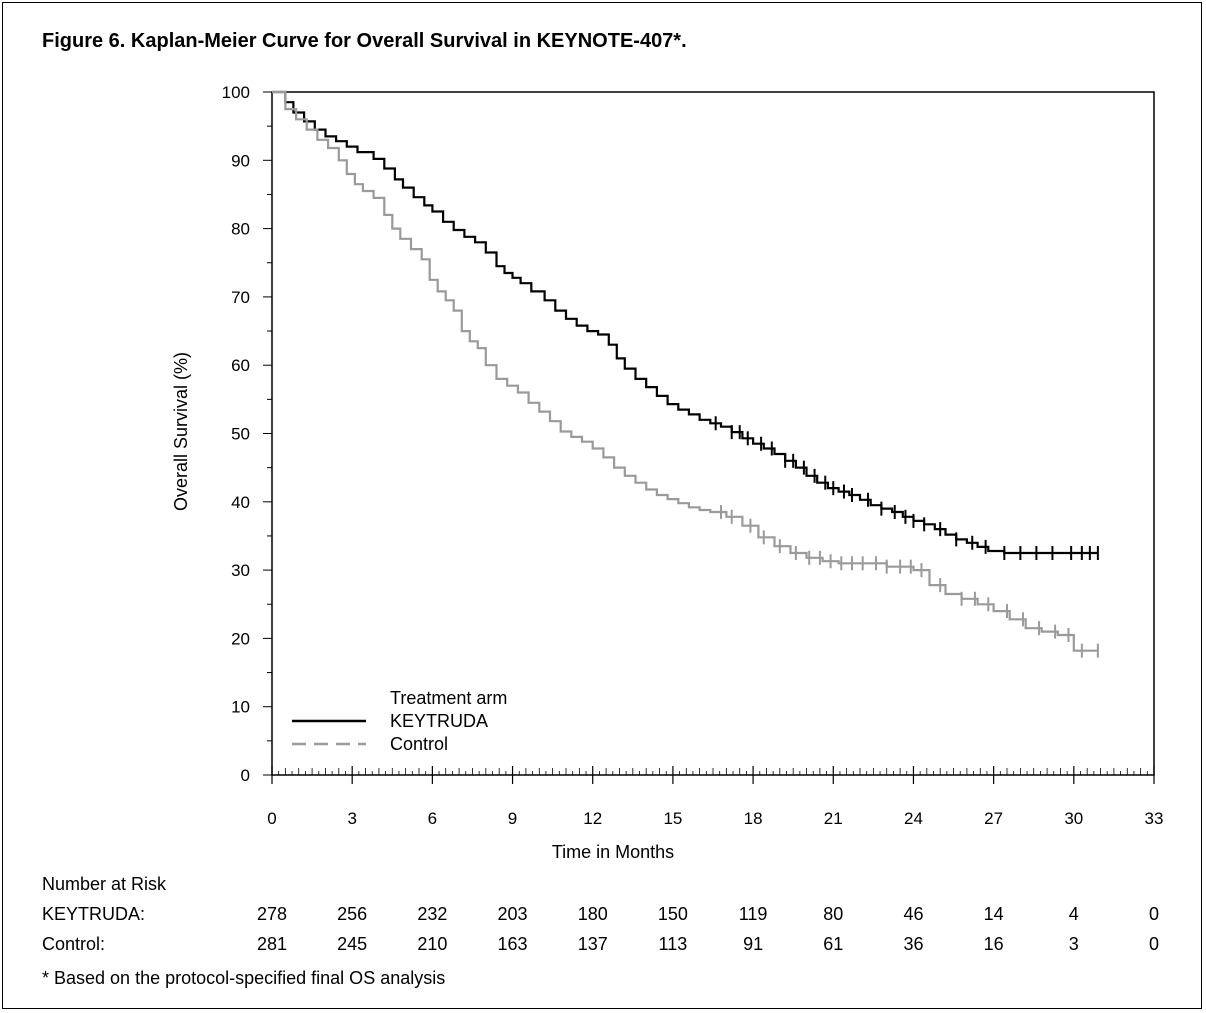 This screenshot has width=1206, height=1013. What do you see at coordinates (236, 92) in the screenshot?
I see `y-tick-label: 100` at bounding box center [236, 92].